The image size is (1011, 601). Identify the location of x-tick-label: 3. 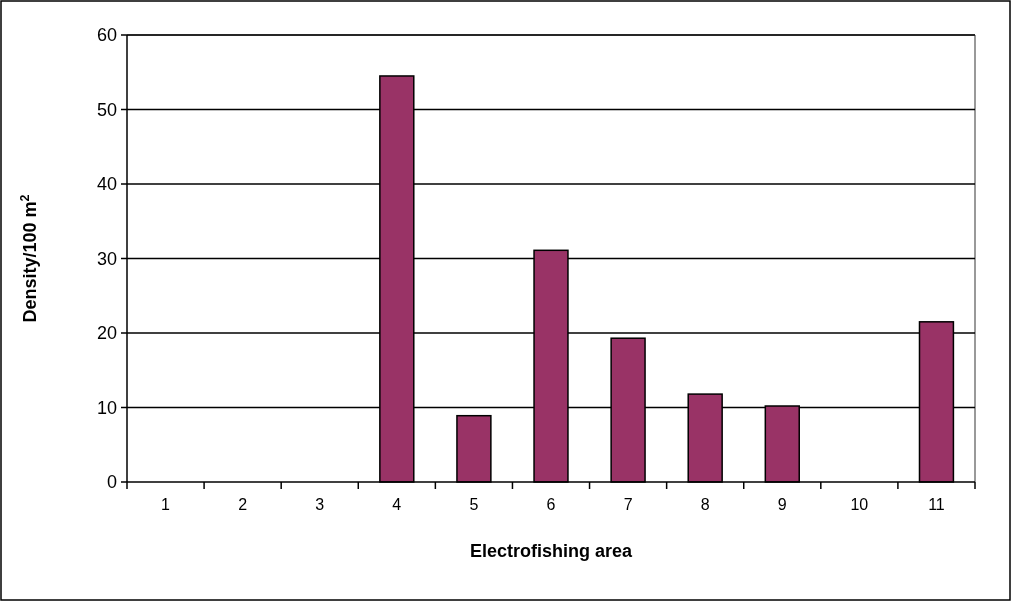
(320, 504).